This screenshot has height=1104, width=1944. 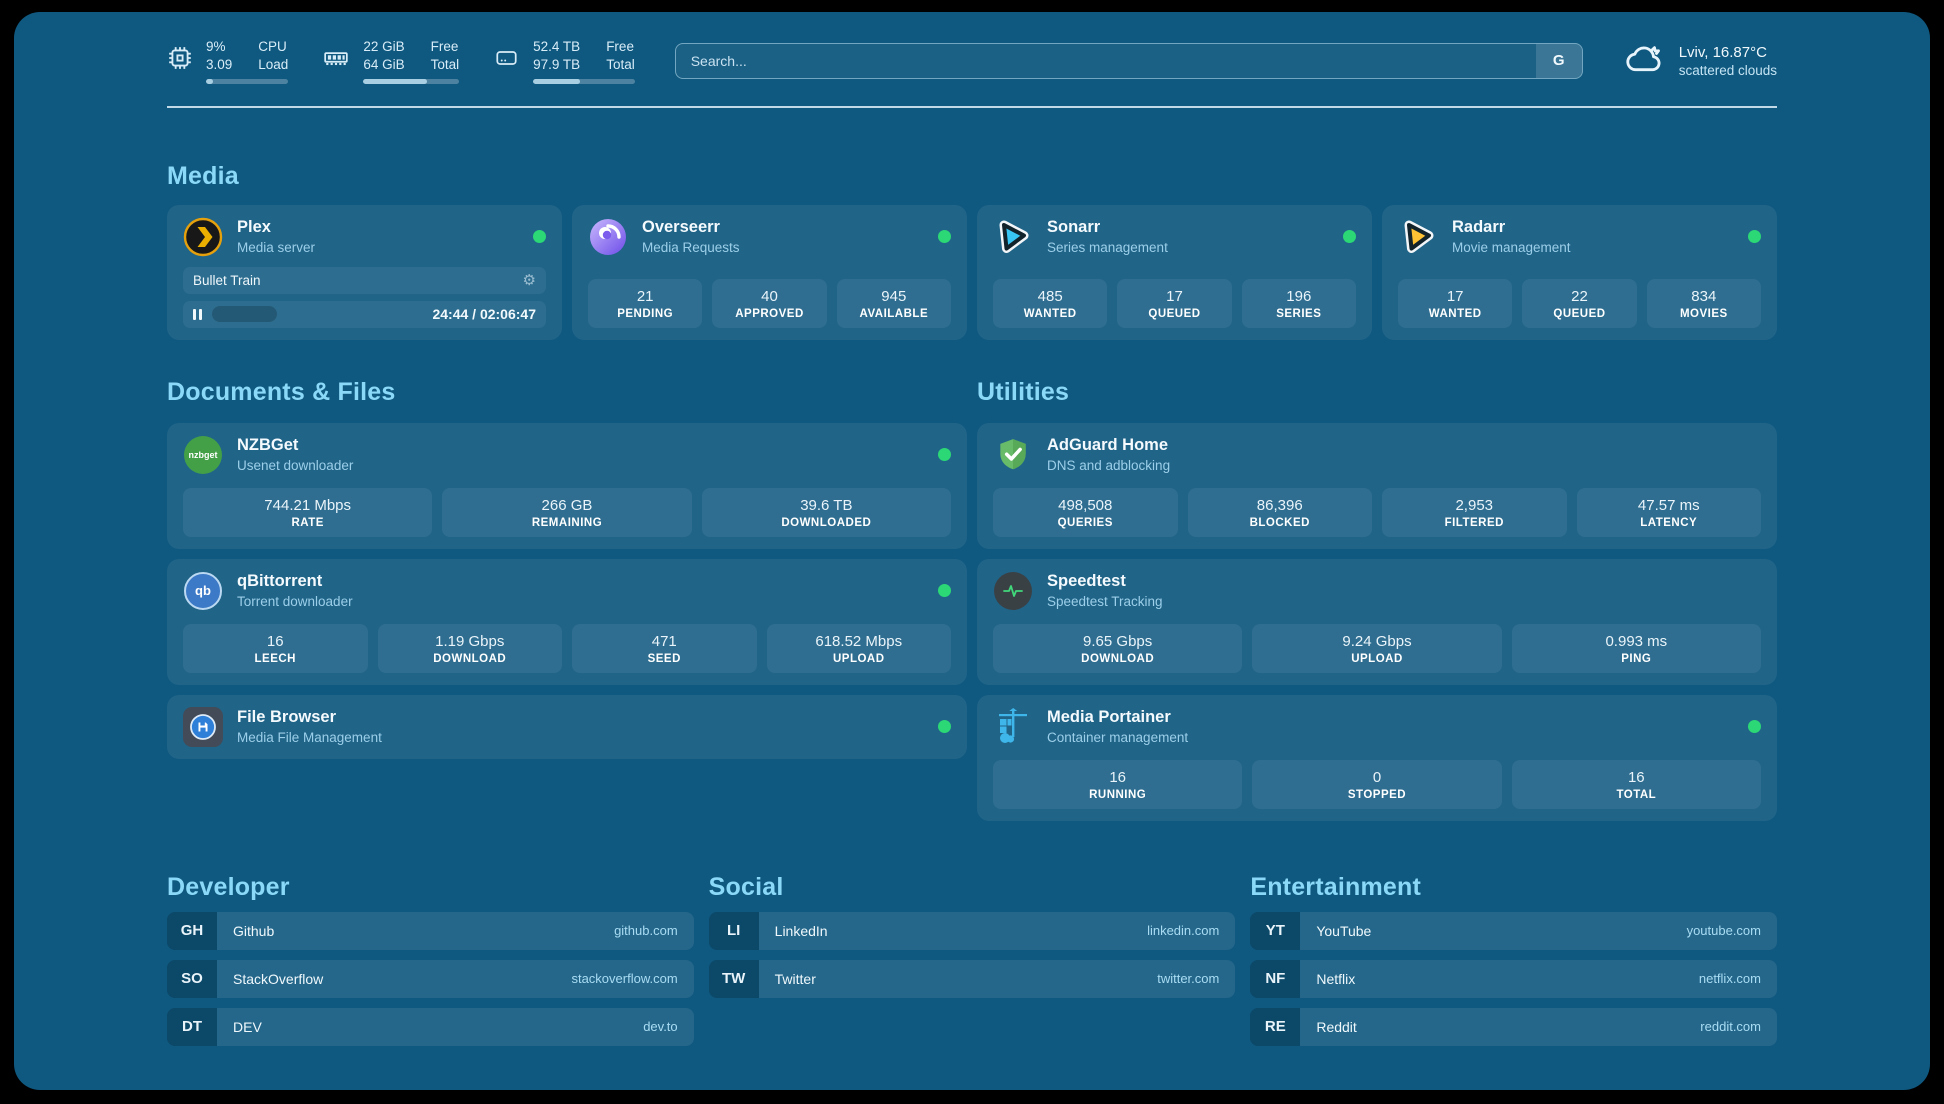 I want to click on bookmark-abbr: GH, so click(x=192, y=930).